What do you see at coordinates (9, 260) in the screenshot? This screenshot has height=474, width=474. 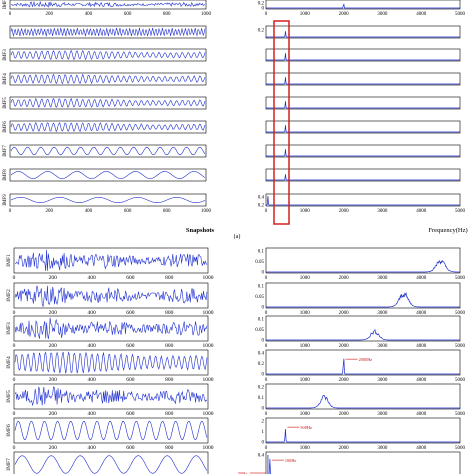 I see `imf-row-label: IMF1` at bounding box center [9, 260].